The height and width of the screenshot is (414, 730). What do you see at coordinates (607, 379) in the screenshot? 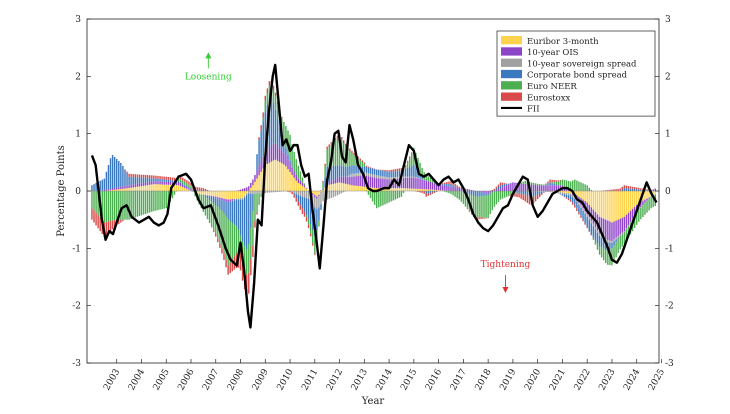
I see `xtick-label-20: 2023` at bounding box center [607, 379].